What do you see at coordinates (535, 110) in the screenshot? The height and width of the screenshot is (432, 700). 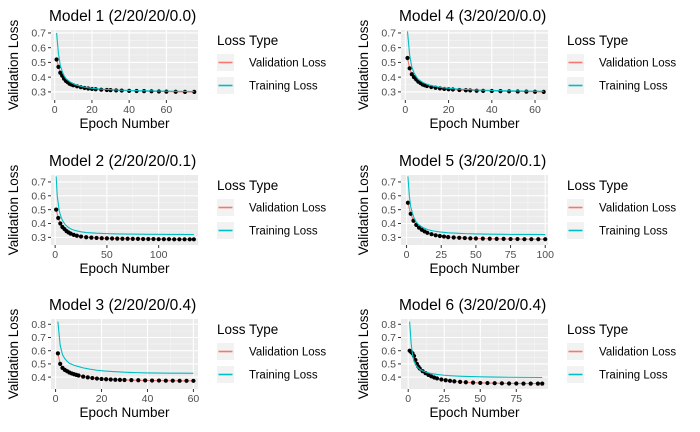 I see `x-tick-label: 60` at bounding box center [535, 110].